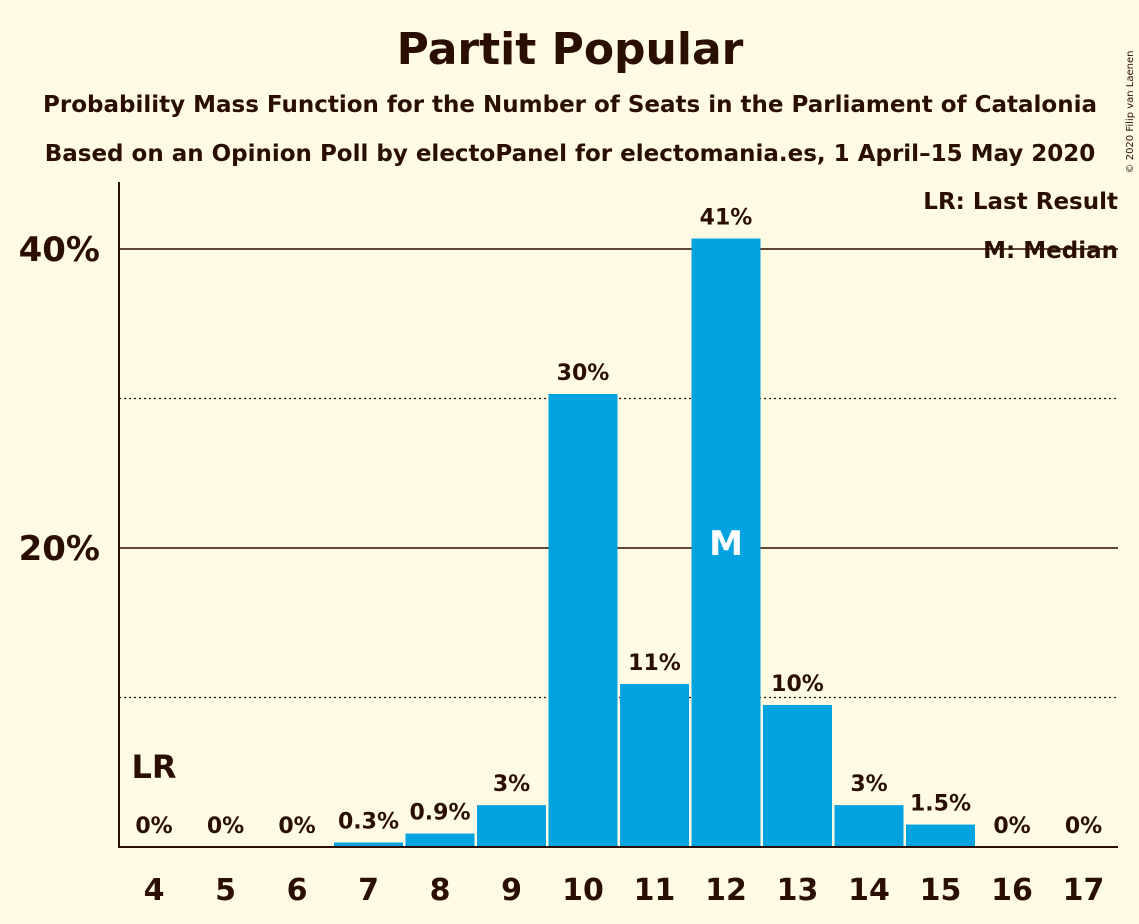 The height and width of the screenshot is (924, 1139). Describe the element at coordinates (69, 515) in the screenshot. I see `y-axis: 20% 40%` at that location.